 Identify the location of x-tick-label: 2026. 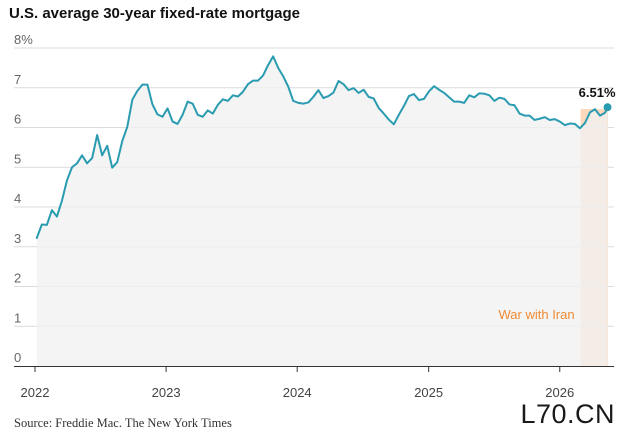
(559, 392).